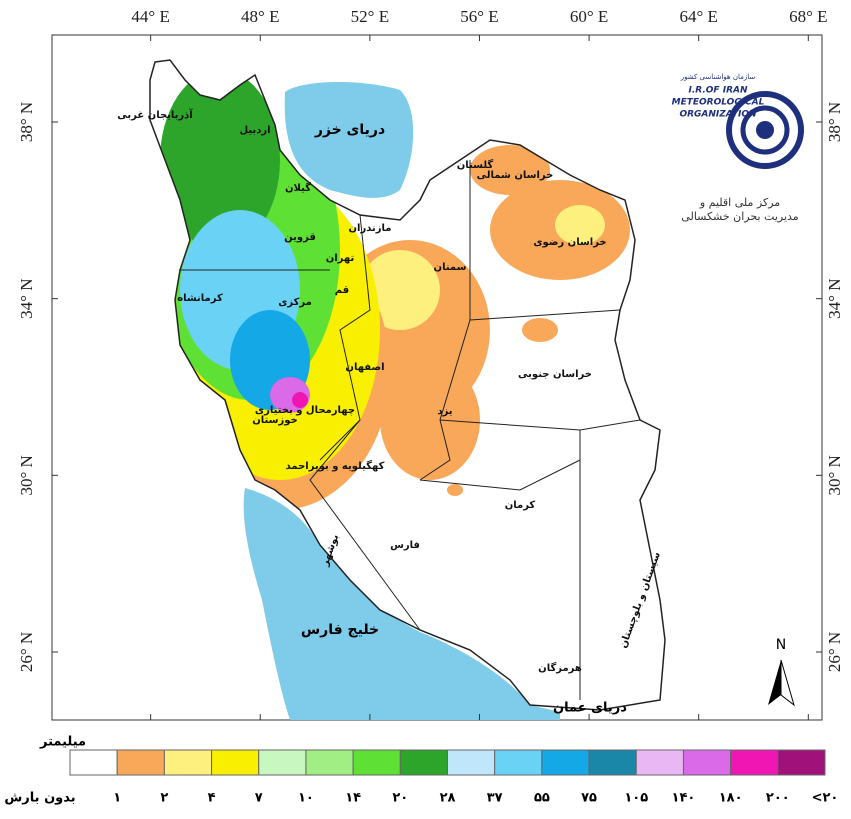 This screenshot has width=851, height=819. What do you see at coordinates (370, 16) in the screenshot?
I see `lon-label: 52° E` at bounding box center [370, 16].